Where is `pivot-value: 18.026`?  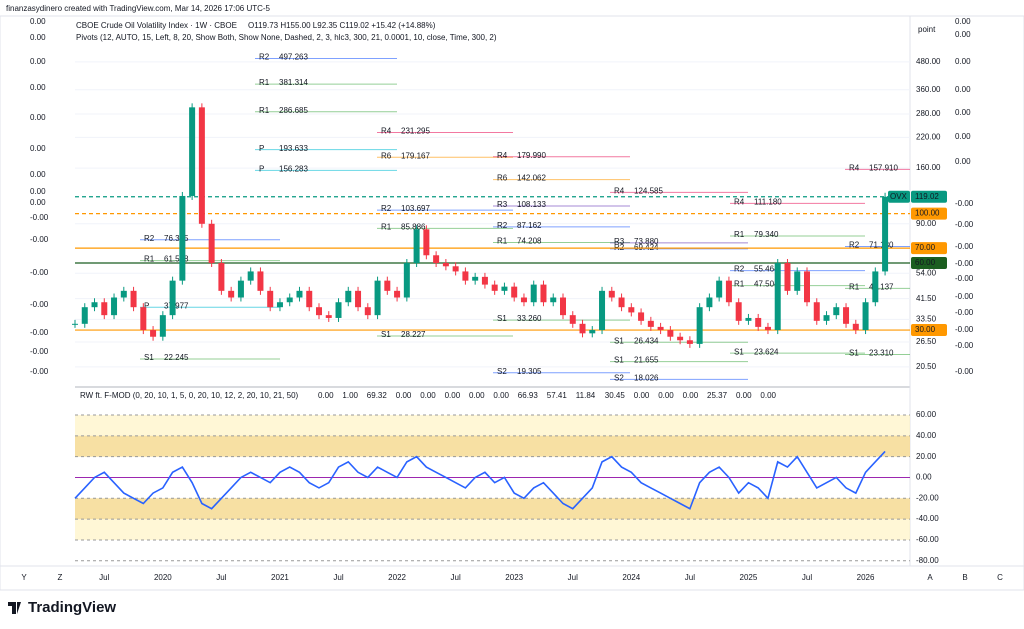 pivot-value: 18.026 is located at coordinates (646, 377).